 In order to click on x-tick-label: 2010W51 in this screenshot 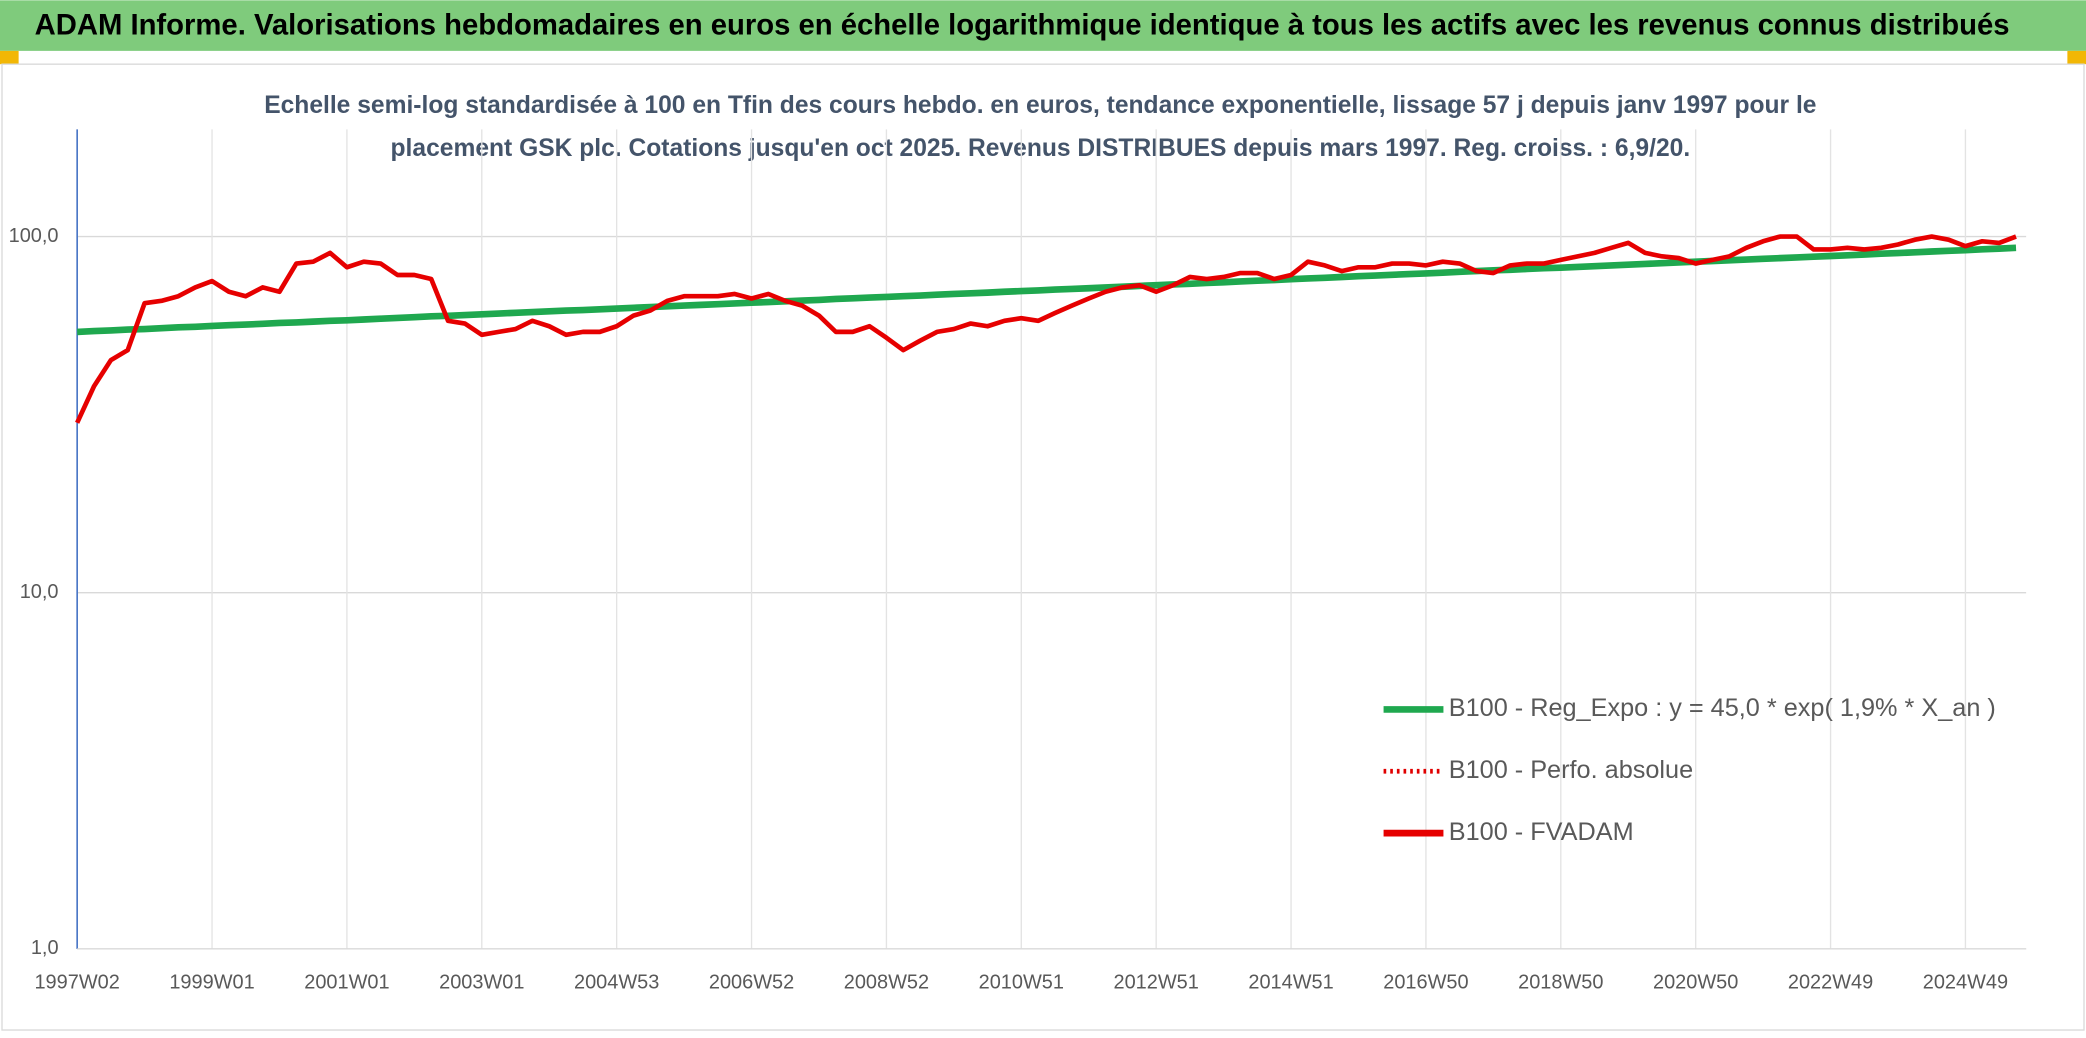, I will do `click(1021, 983)`.